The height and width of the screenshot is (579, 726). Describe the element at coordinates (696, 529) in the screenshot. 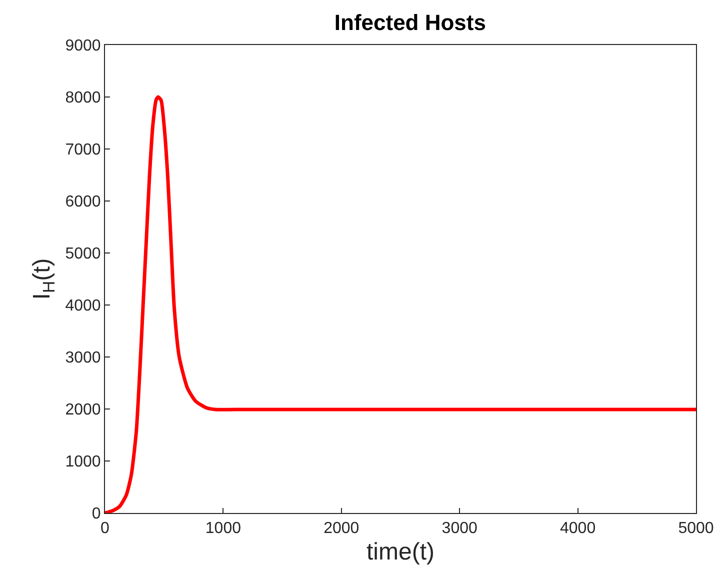

I see `x-tick-label: 5000` at that location.